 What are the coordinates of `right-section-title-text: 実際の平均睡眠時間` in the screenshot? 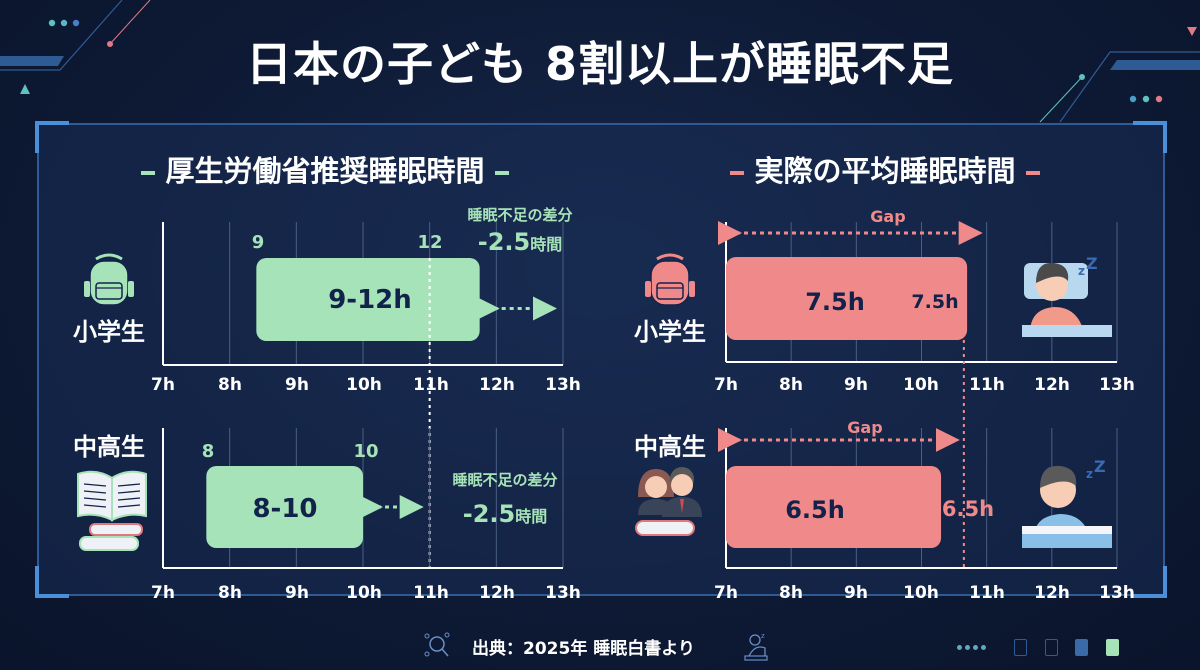 It's located at (885, 171).